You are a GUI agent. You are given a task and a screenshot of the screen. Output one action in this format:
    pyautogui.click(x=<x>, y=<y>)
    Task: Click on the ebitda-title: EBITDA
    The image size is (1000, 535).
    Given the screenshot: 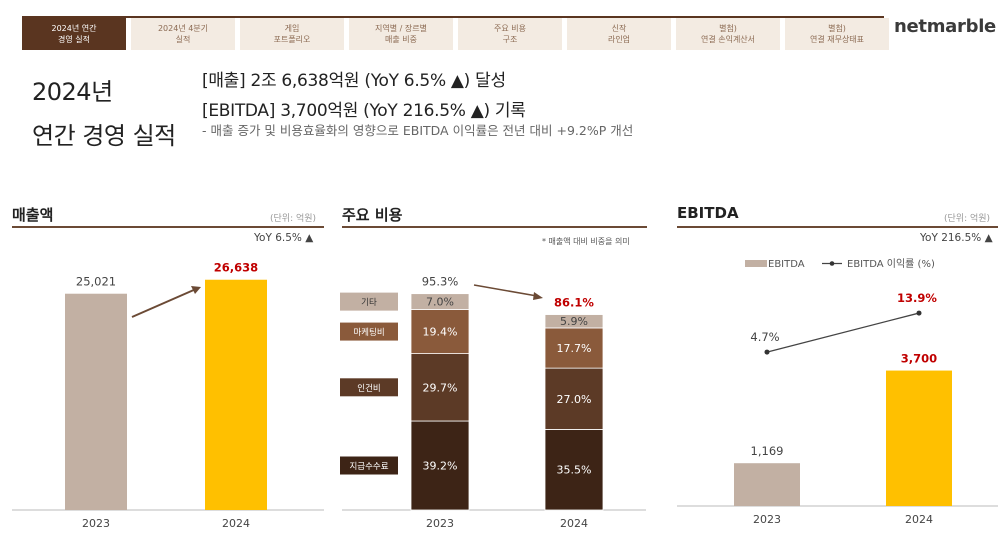 What is the action you would take?
    pyautogui.click(x=708, y=213)
    